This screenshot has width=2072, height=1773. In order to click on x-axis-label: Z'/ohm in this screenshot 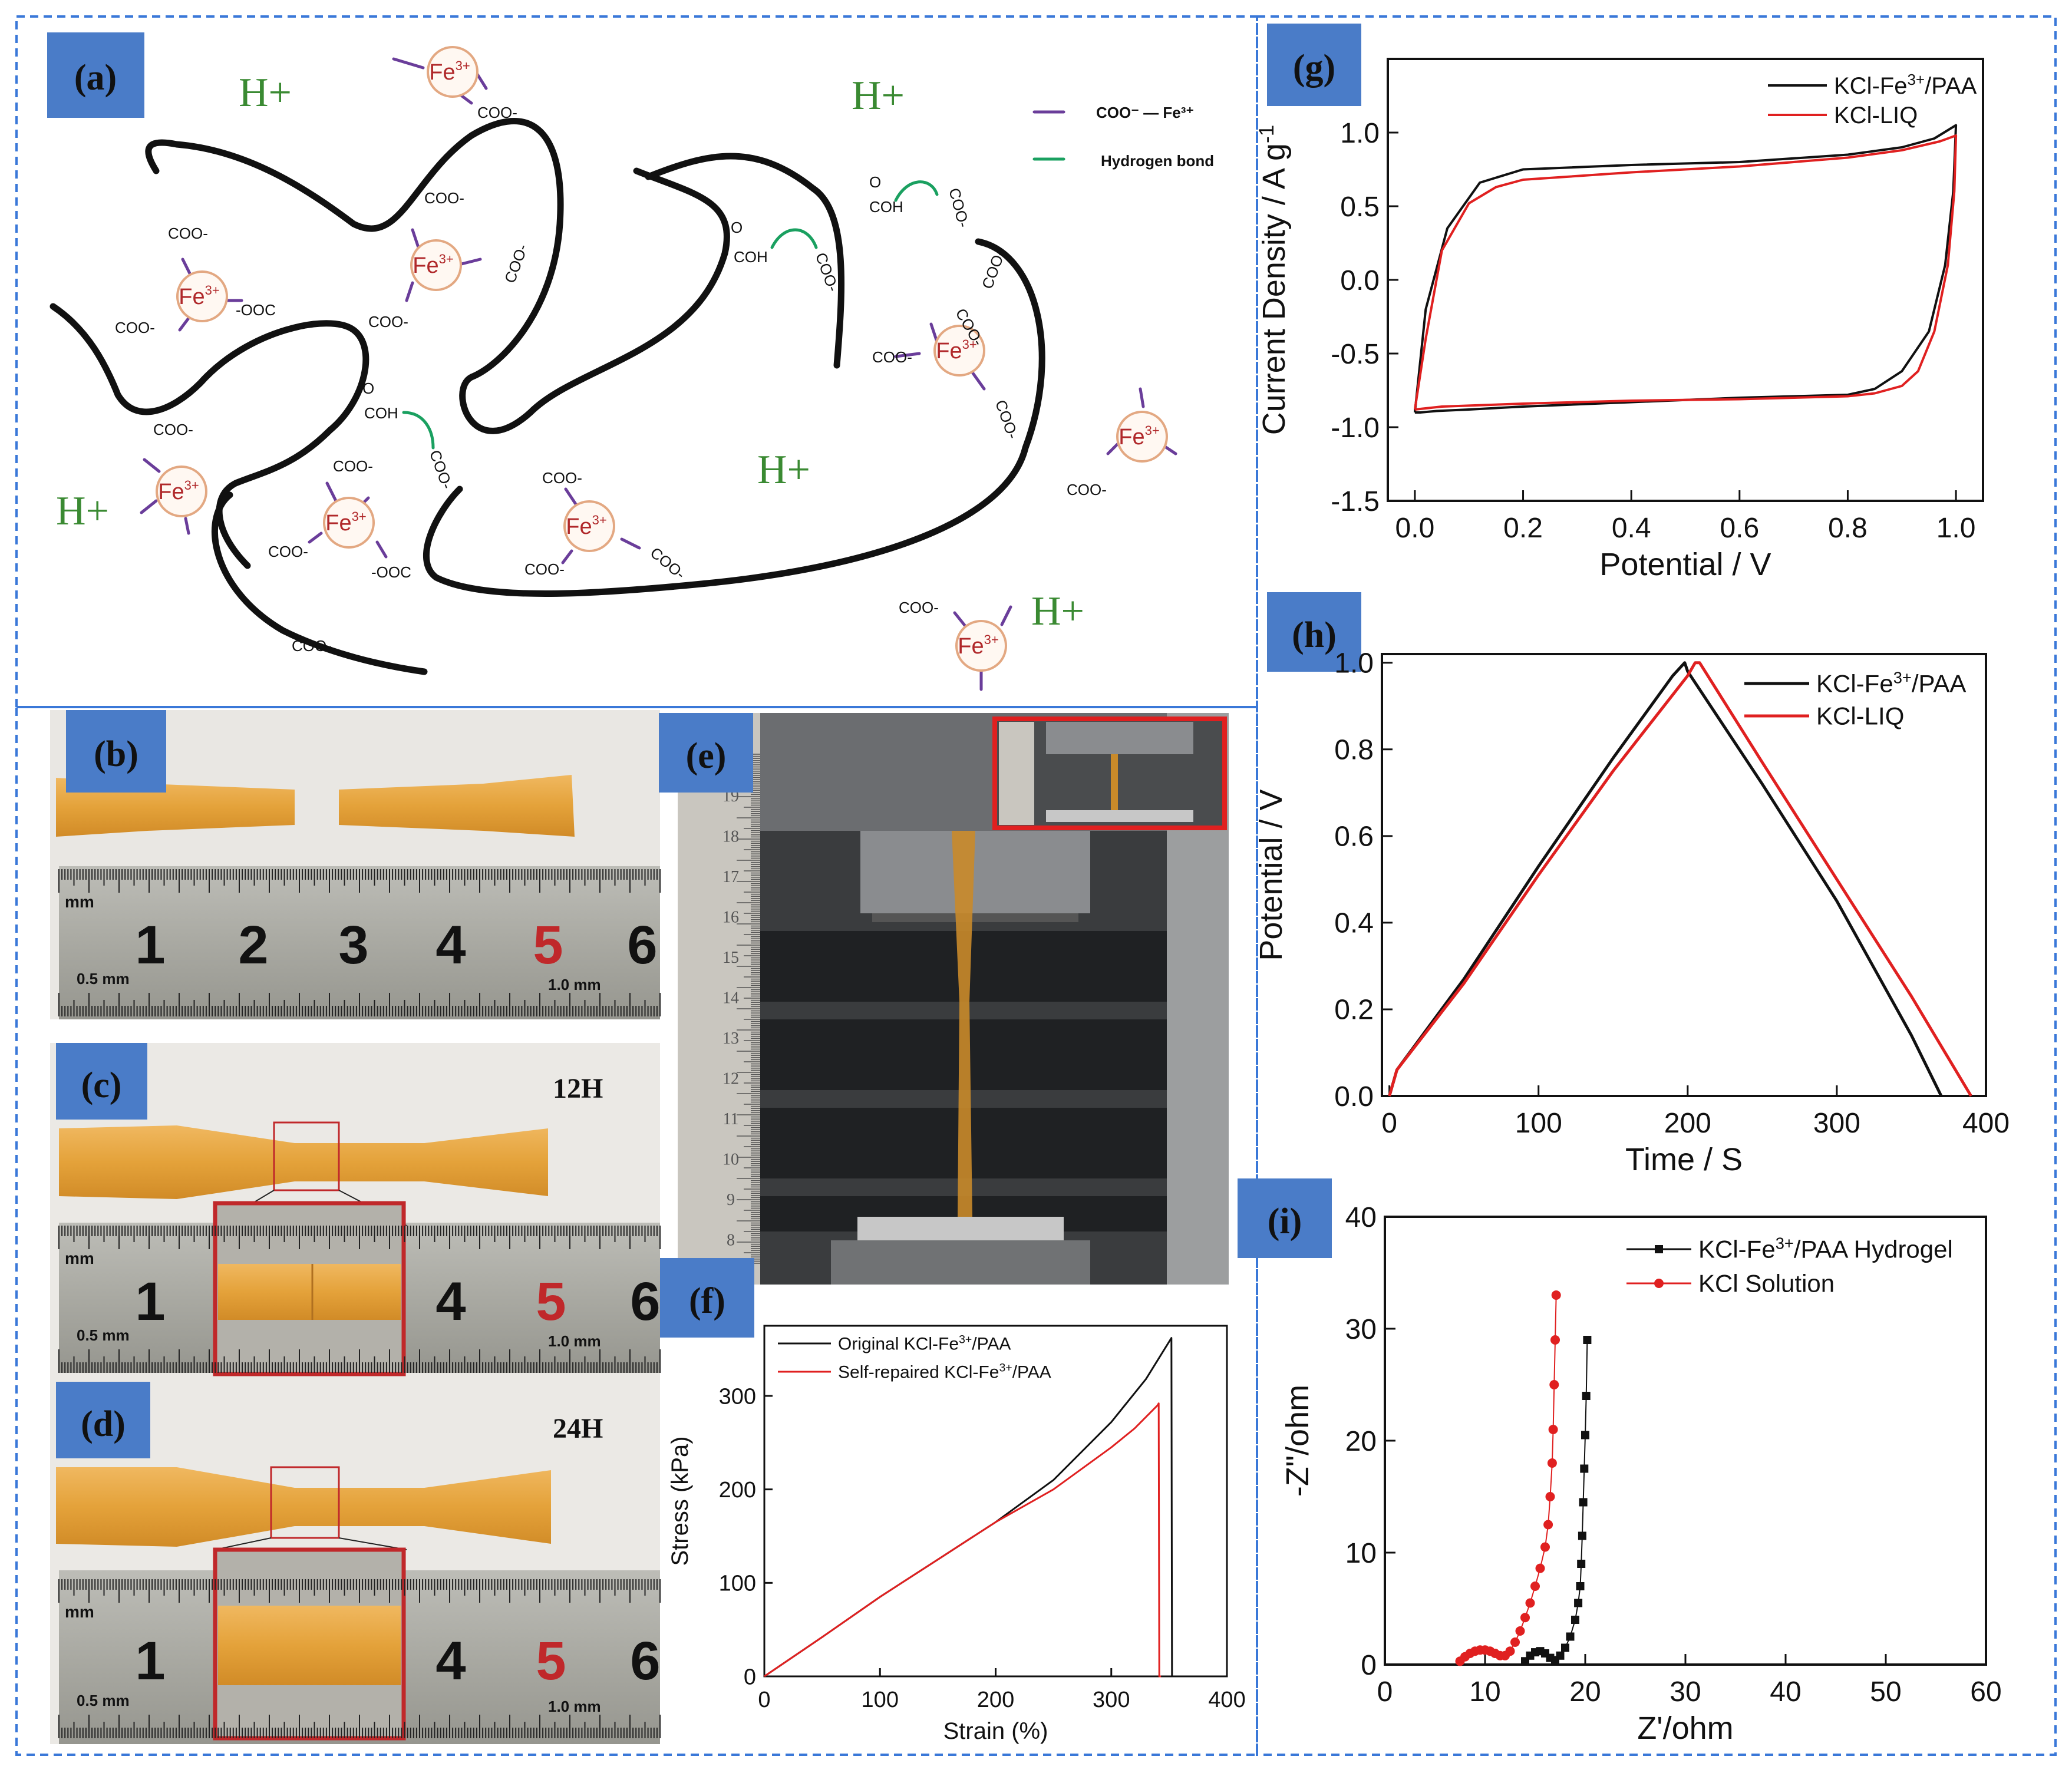, I will do `click(1685, 1728)`.